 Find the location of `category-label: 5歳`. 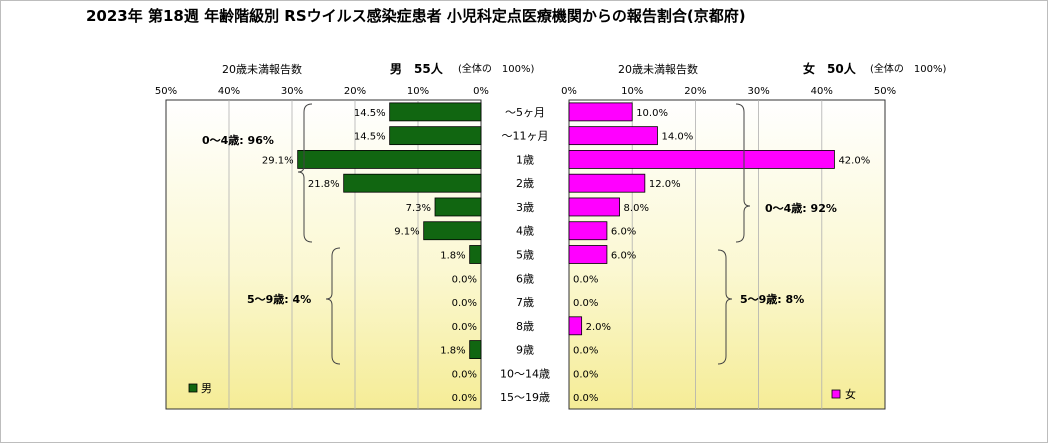

category-label: 5歳 is located at coordinates (525, 255).